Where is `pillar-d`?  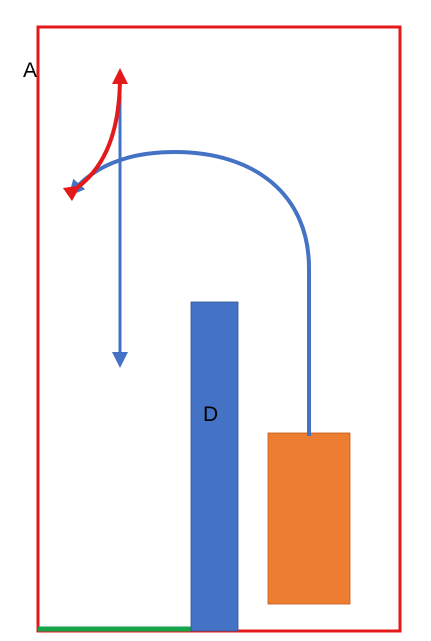 pillar-d is located at coordinates (214, 466).